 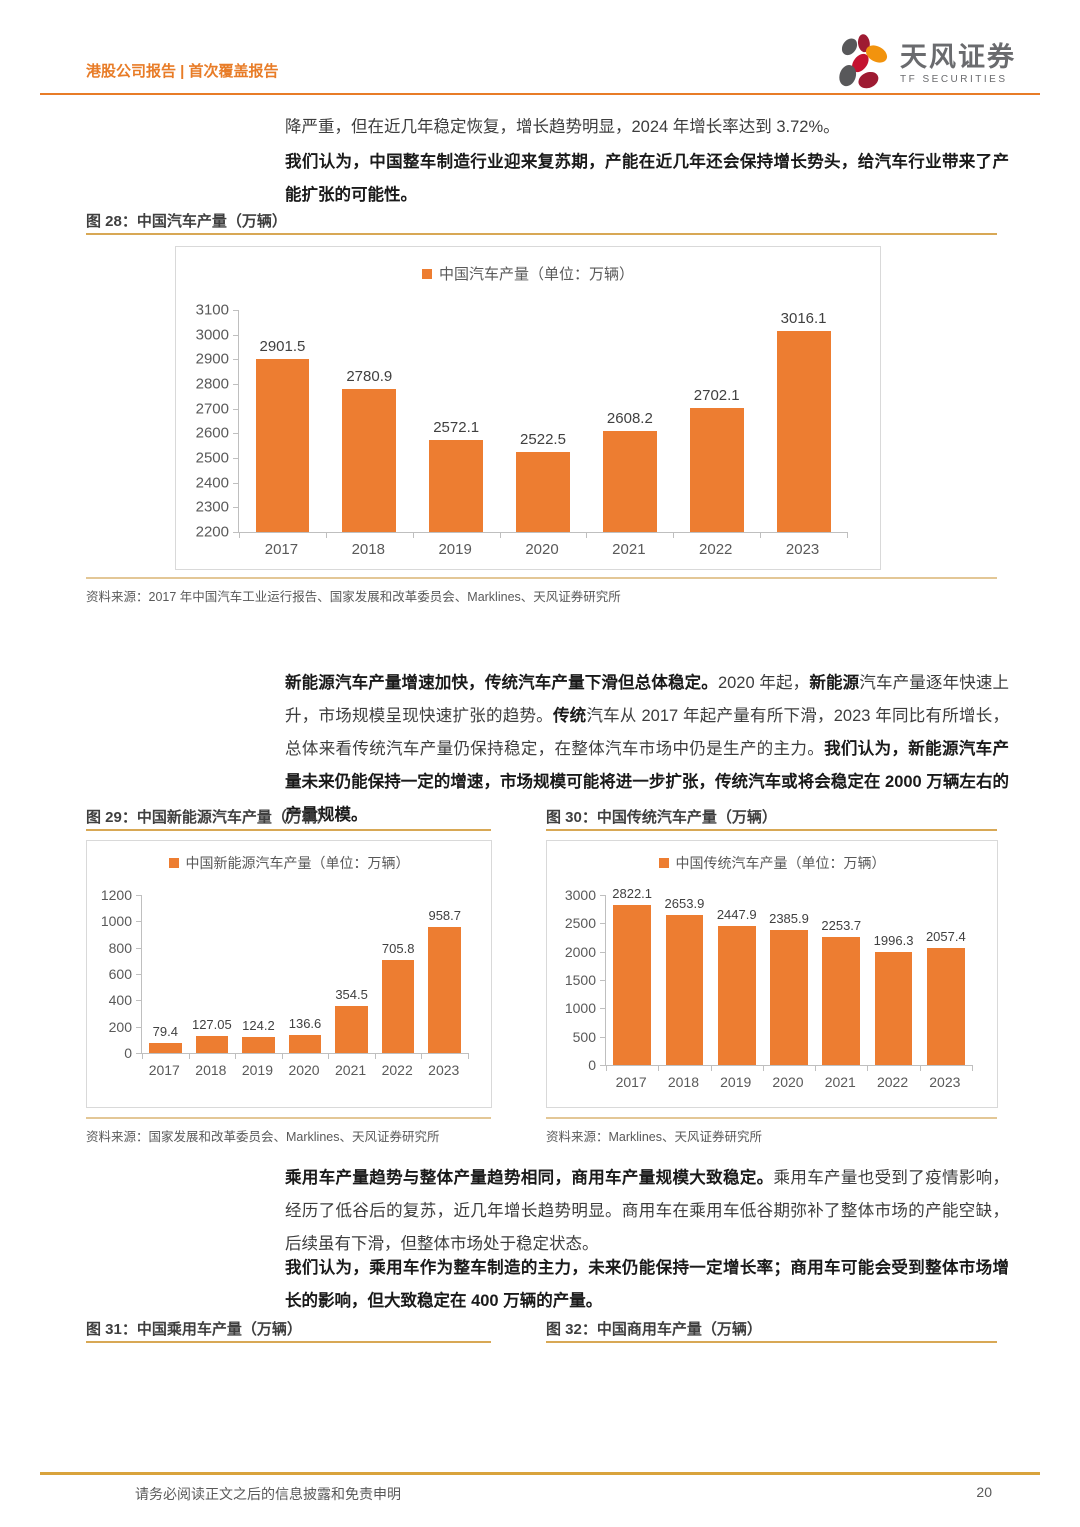 I want to click on bar-value-label: 2822.1, so click(x=632, y=894).